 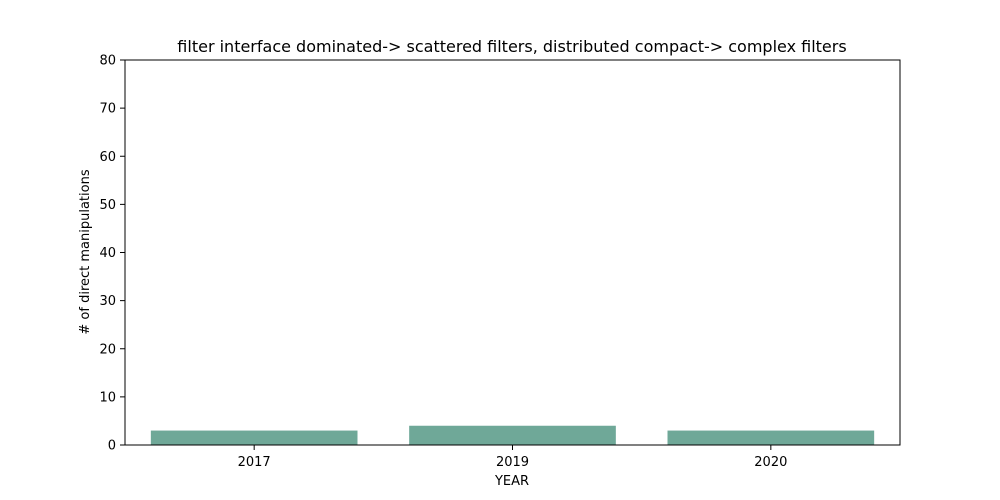 What do you see at coordinates (107, 253) in the screenshot?
I see `y-tick-label: 40` at bounding box center [107, 253].